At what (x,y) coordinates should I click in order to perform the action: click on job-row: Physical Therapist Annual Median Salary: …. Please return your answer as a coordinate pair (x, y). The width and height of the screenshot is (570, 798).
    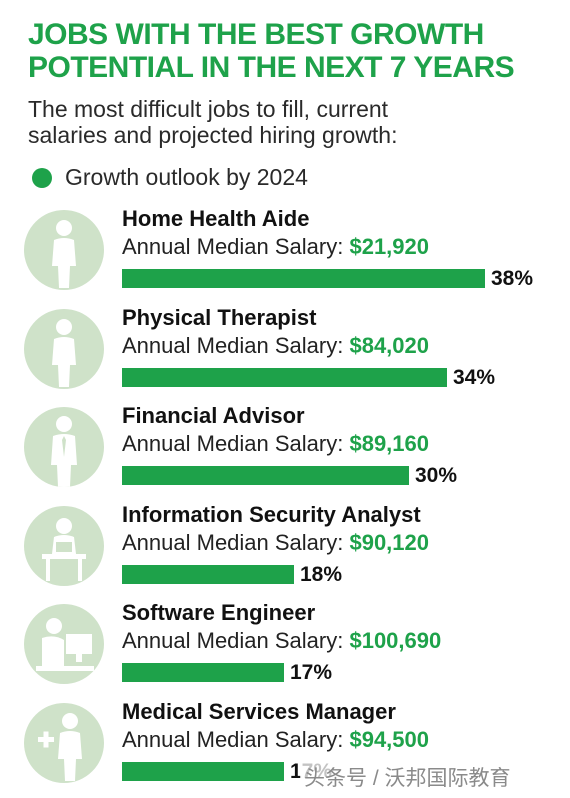
    Looking at the image, I should click on (285, 354).